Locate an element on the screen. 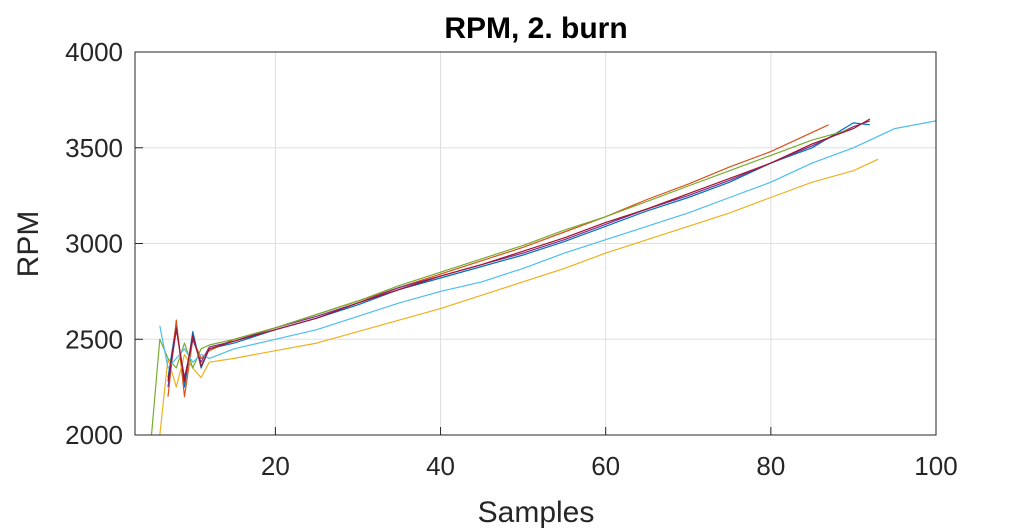 This screenshot has height=531, width=1035. y-tick-label: 3500 is located at coordinates (94, 148).